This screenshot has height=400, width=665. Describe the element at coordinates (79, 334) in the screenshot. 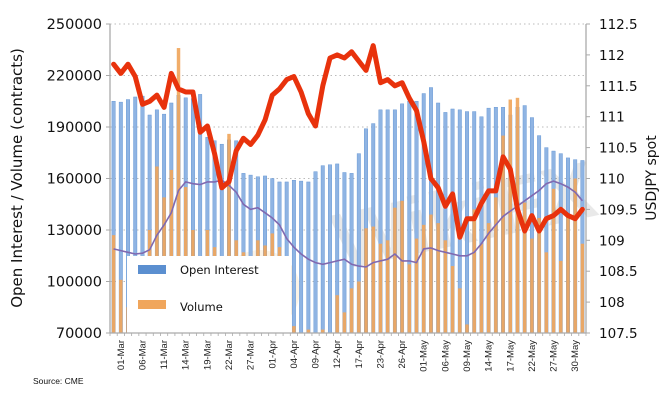

I see `left-tick-label: 70000` at that location.